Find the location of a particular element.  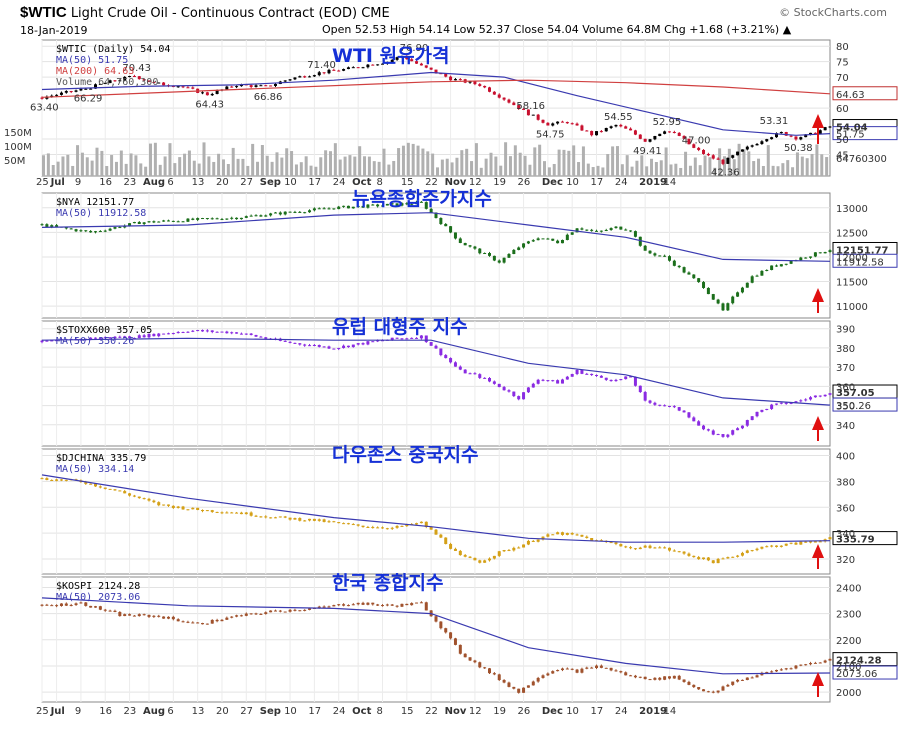

volume-axis-label: 150M is located at coordinates (18, 133).